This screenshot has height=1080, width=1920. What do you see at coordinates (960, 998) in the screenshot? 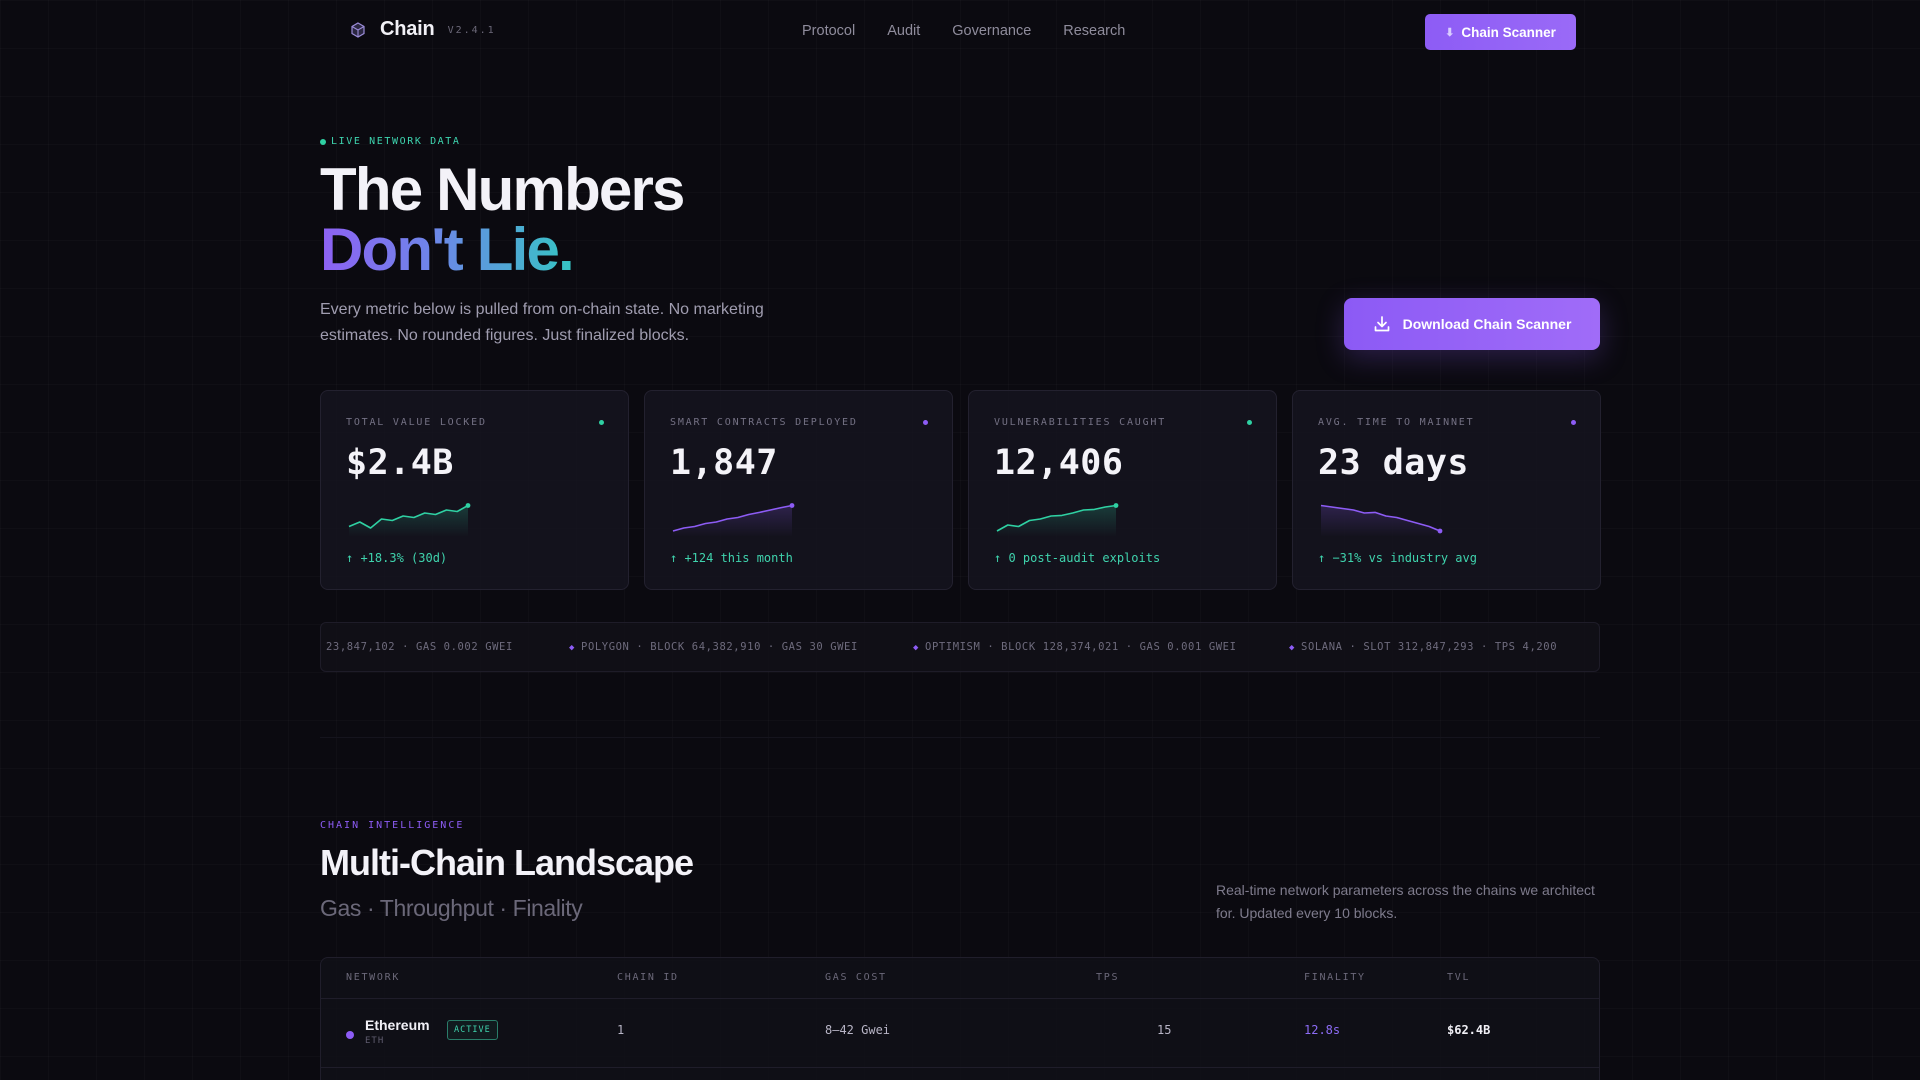
I see `table-header-divider` at bounding box center [960, 998].